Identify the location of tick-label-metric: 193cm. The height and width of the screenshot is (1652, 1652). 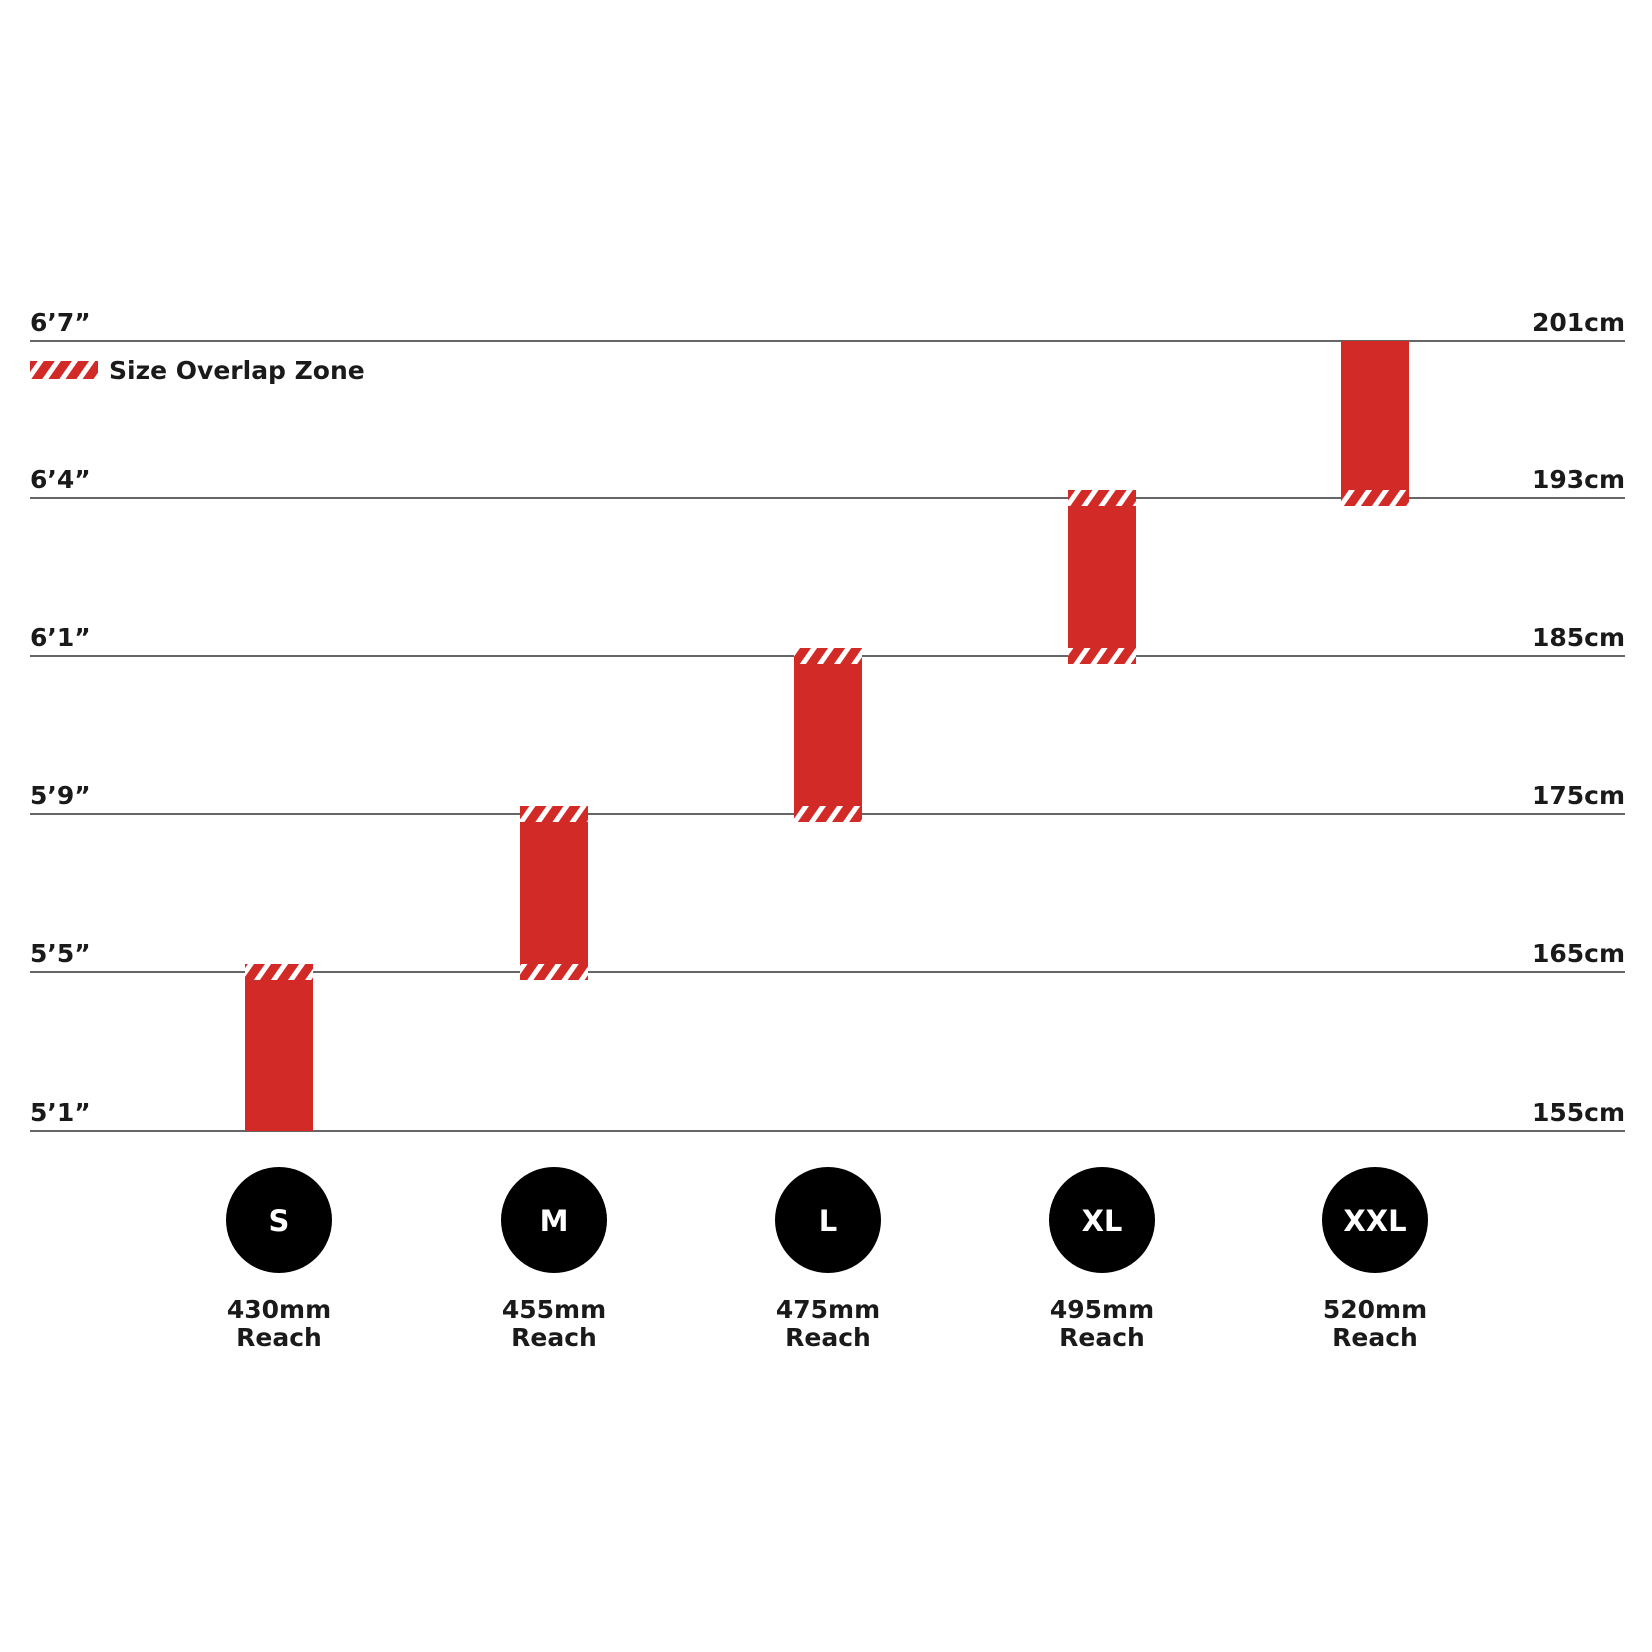
(1578, 479).